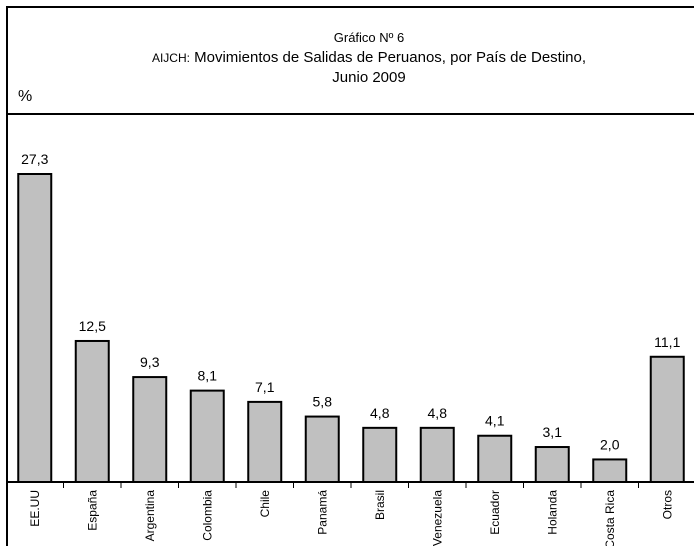 This screenshot has height=546, width=694. Describe the element at coordinates (380, 413) in the screenshot. I see `data-label-6: 4,8` at that location.